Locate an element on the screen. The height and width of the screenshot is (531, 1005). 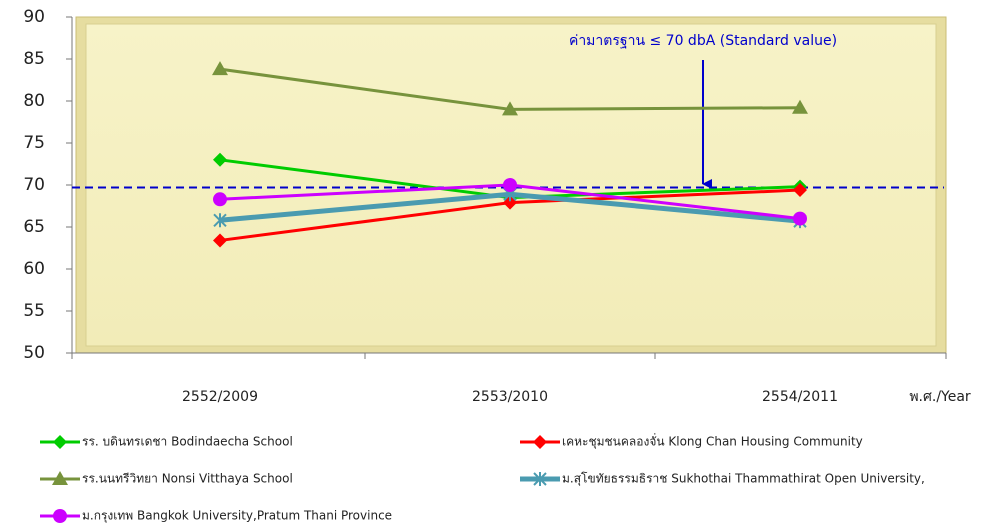
y-tick-label: 60 is located at coordinates (34, 269).